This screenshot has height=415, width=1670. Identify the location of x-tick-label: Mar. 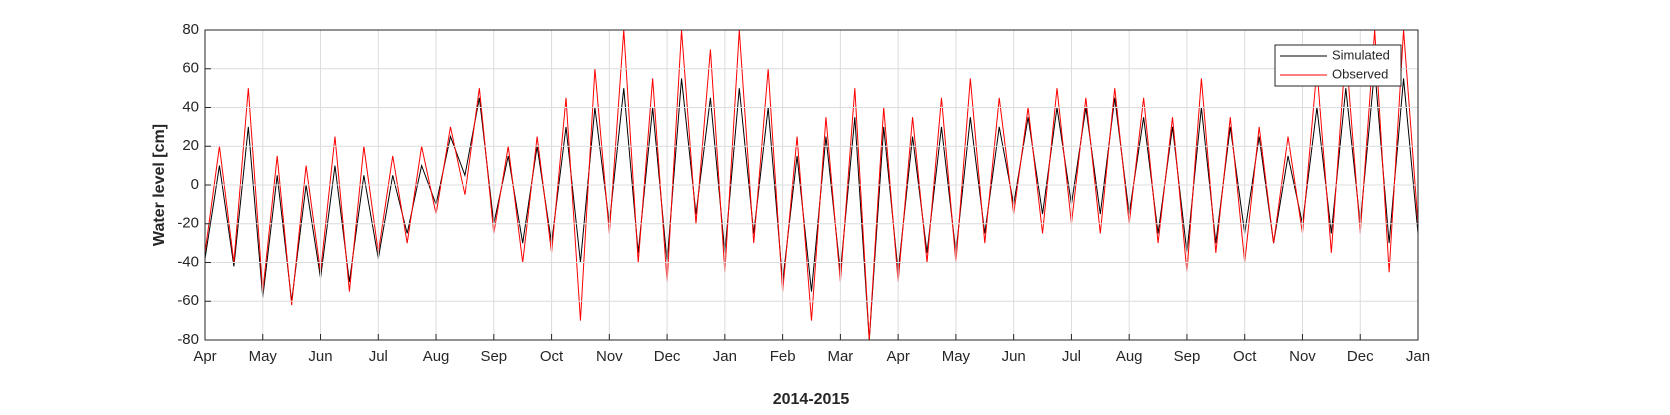
(840, 356).